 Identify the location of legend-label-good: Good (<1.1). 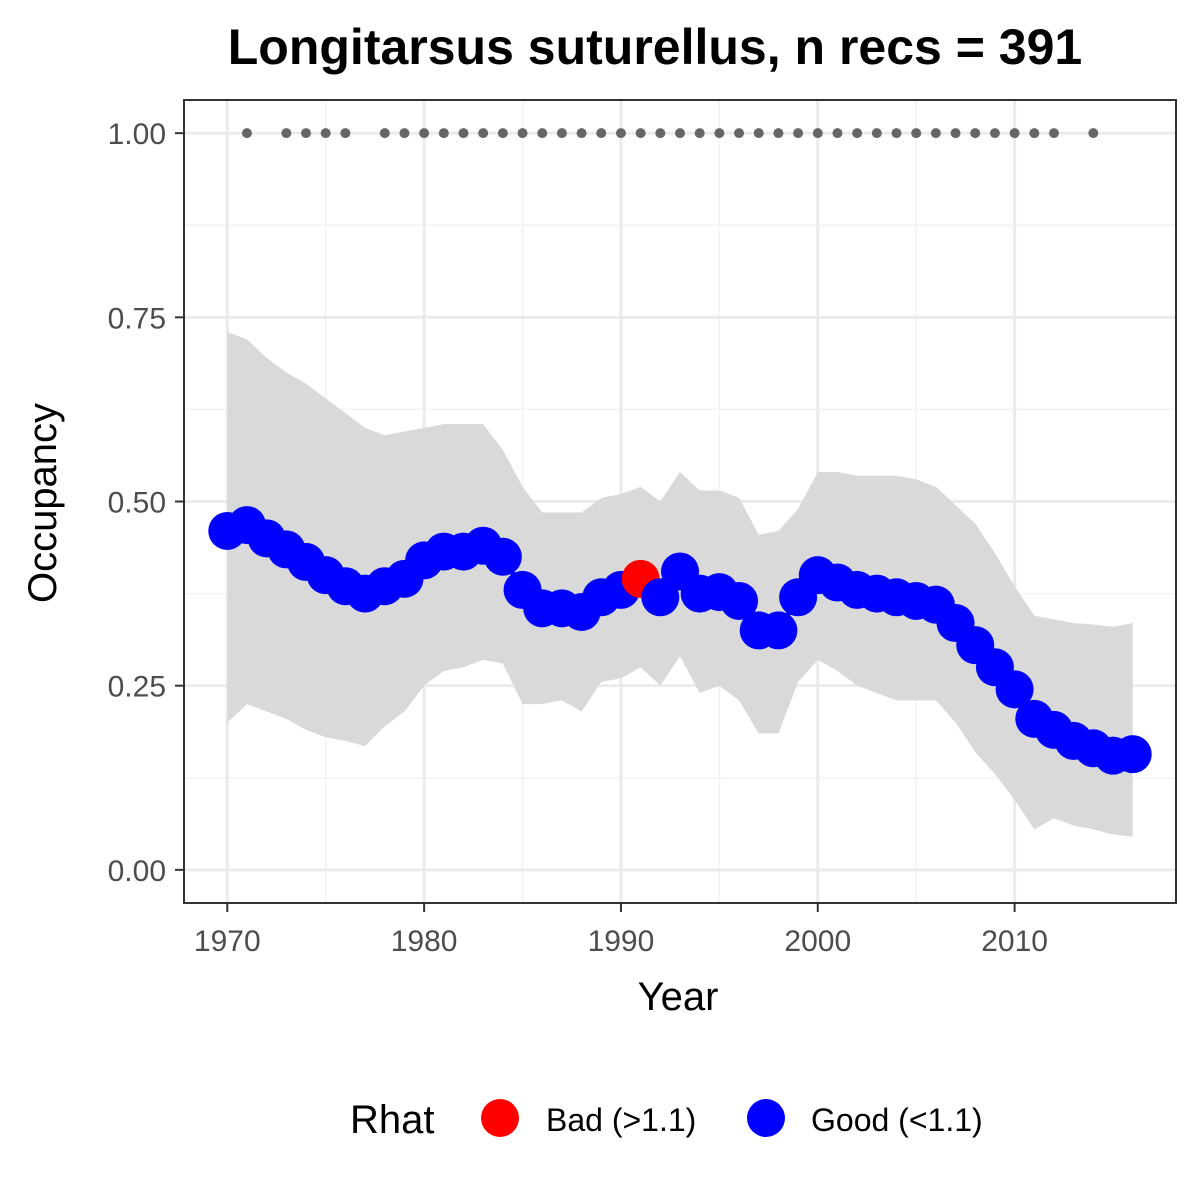
(897, 1120).